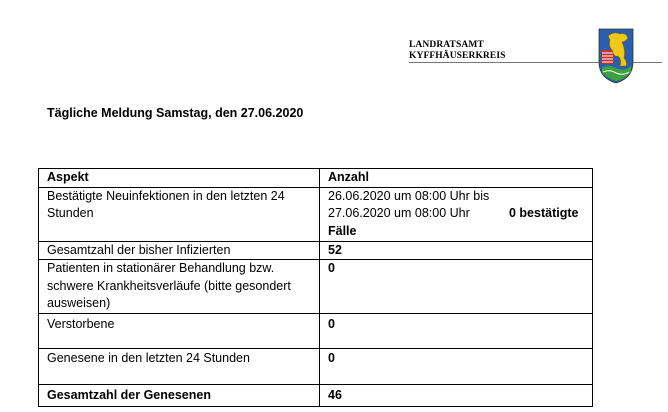 The height and width of the screenshot is (412, 668). What do you see at coordinates (535, 62) in the screenshot?
I see `header-rule` at bounding box center [535, 62].